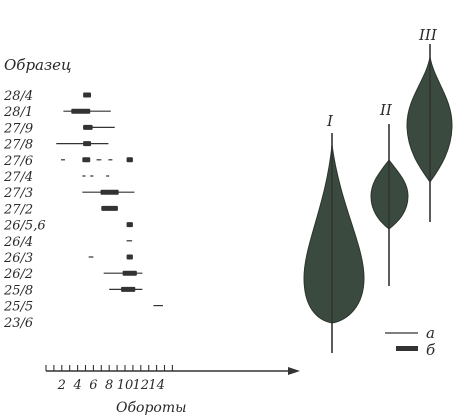 The height and width of the screenshot is (416, 456). Describe the element at coordinates (18, 258) in the screenshot. I see `sample-label: 26/3` at that location.